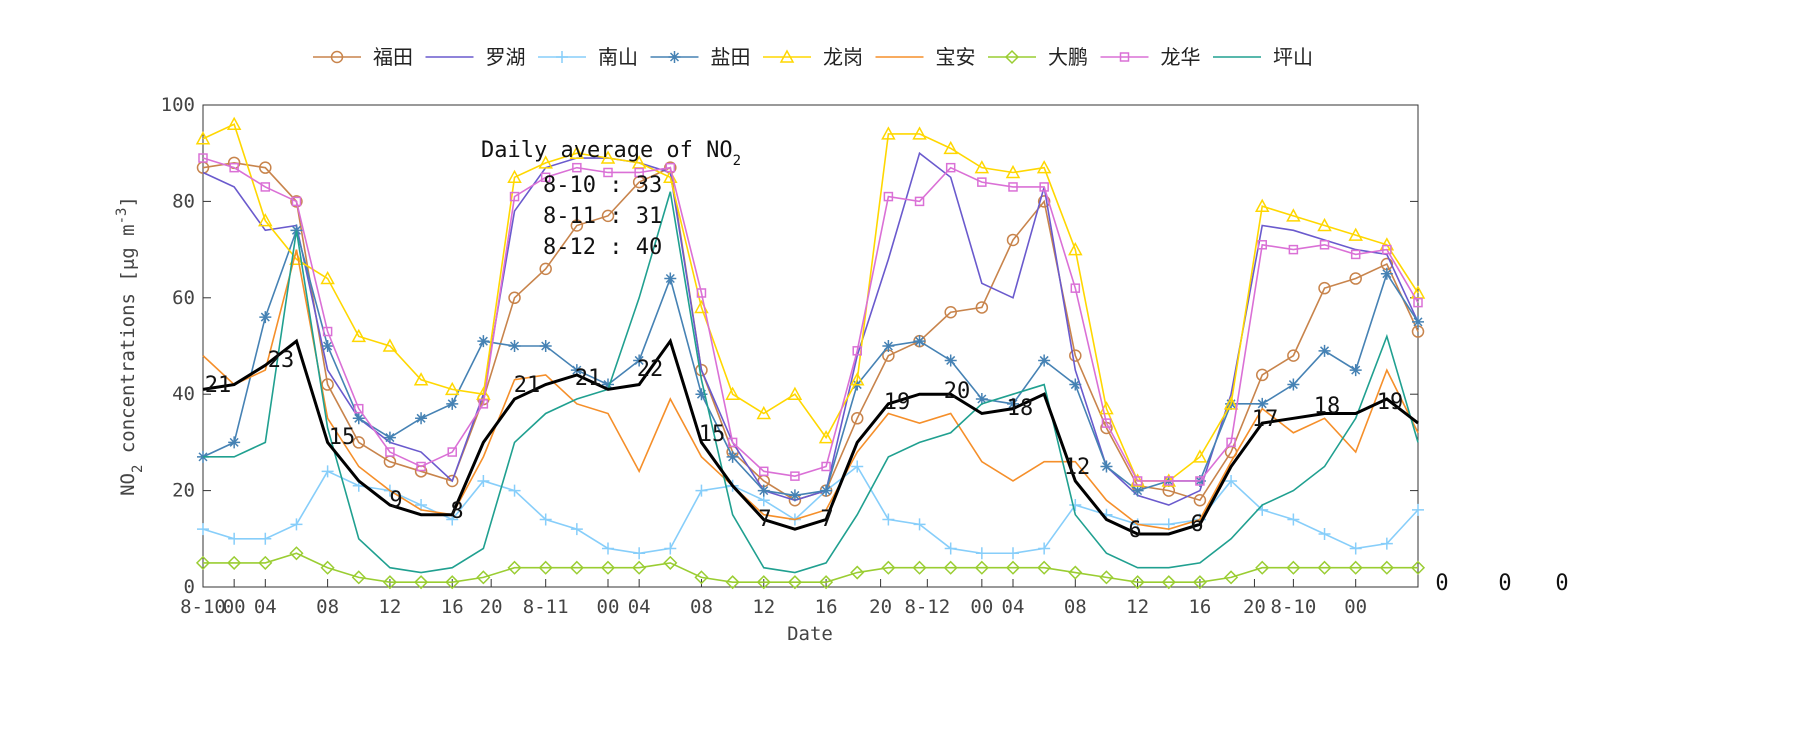  I want to click on annotation: 8-11 : 31, so click(602, 216).